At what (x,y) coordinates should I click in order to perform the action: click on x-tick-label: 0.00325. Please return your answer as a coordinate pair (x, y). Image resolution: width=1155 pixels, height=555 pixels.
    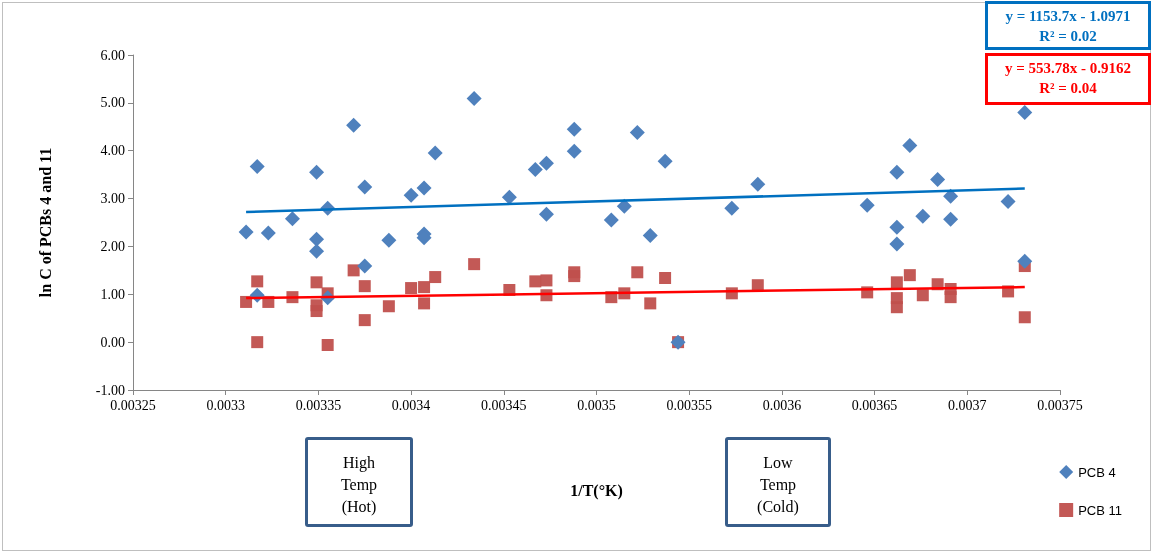
    Looking at the image, I should click on (133, 405).